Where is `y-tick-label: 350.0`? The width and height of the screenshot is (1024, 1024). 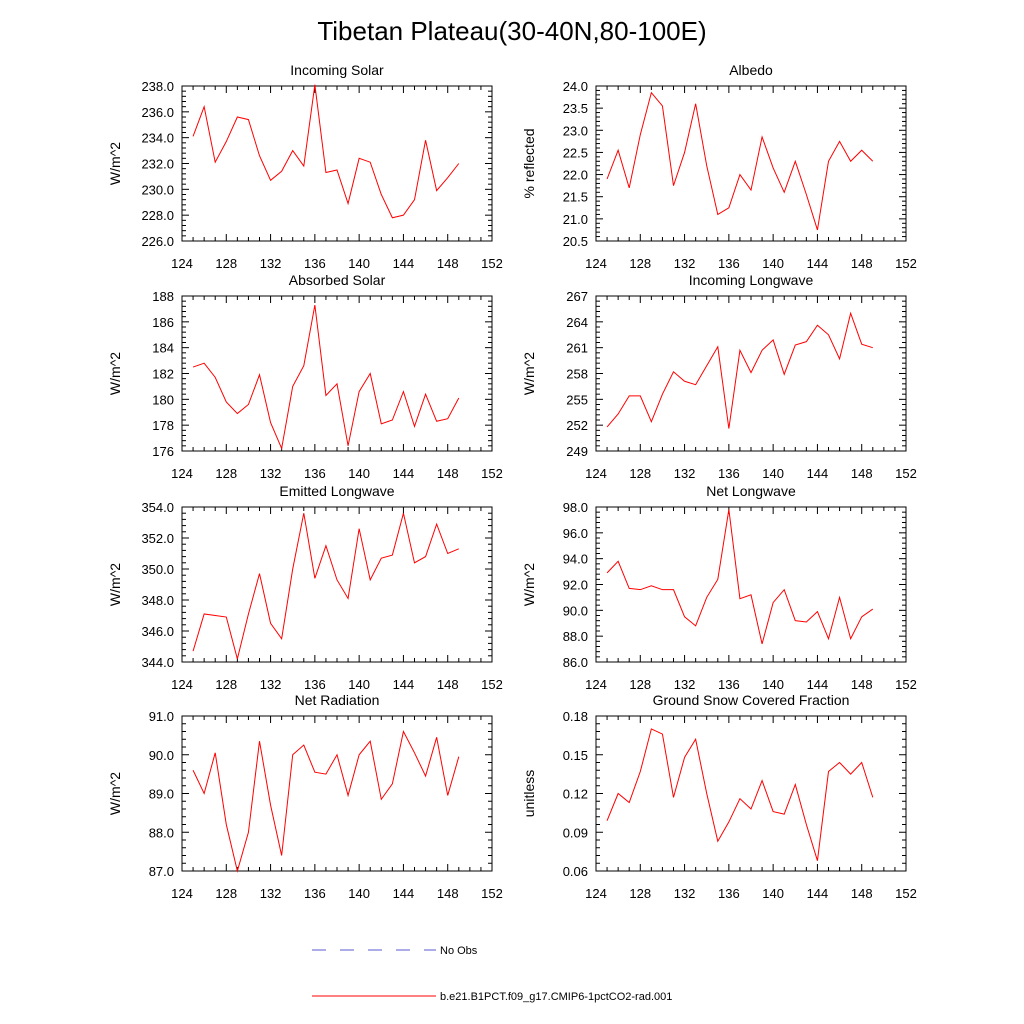 y-tick-label: 350.0 is located at coordinates (157, 569).